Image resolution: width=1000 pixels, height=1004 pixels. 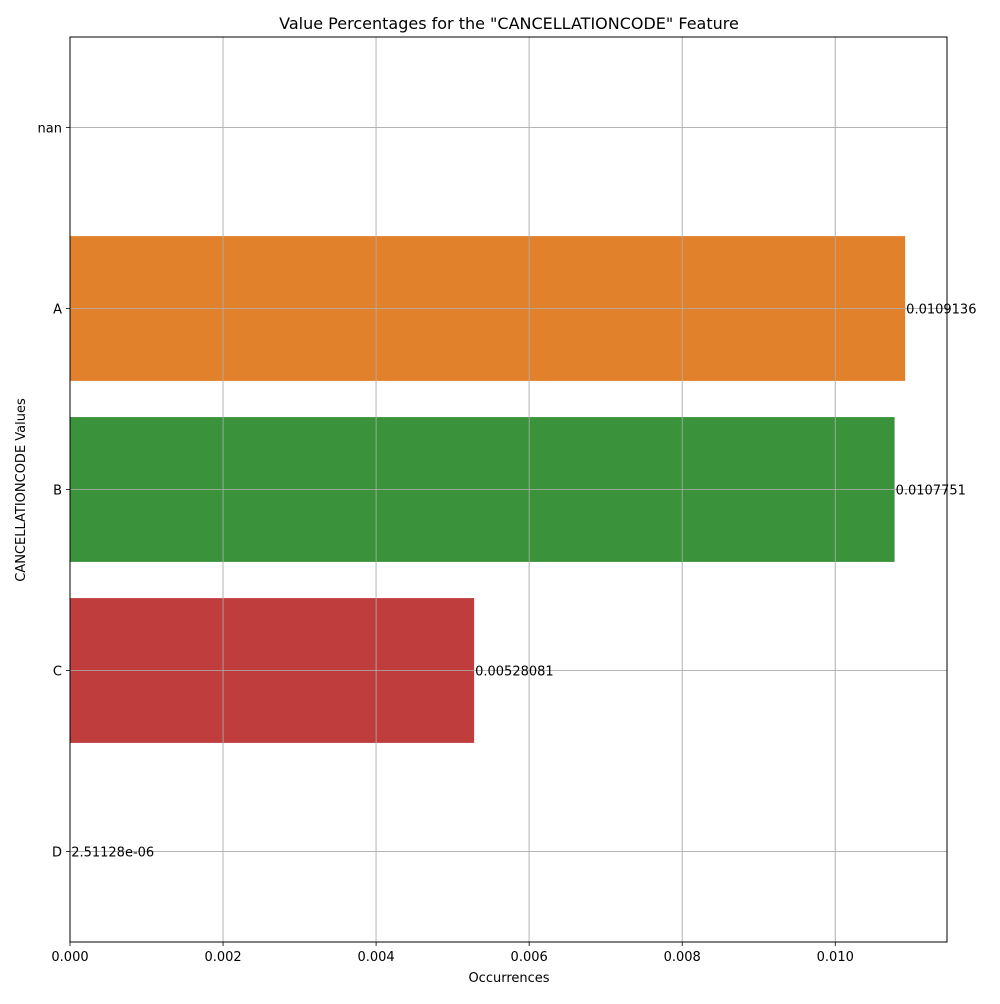 What do you see at coordinates (931, 491) in the screenshot?
I see `data-label-B: 0.0107751` at bounding box center [931, 491].